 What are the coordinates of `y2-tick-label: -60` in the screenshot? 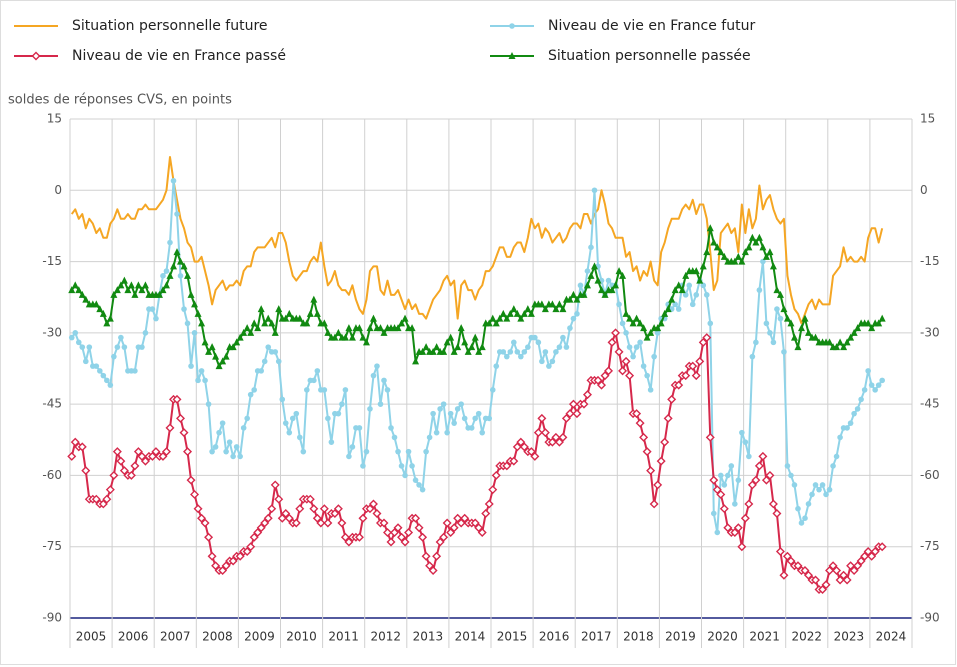 It's located at (930, 475).